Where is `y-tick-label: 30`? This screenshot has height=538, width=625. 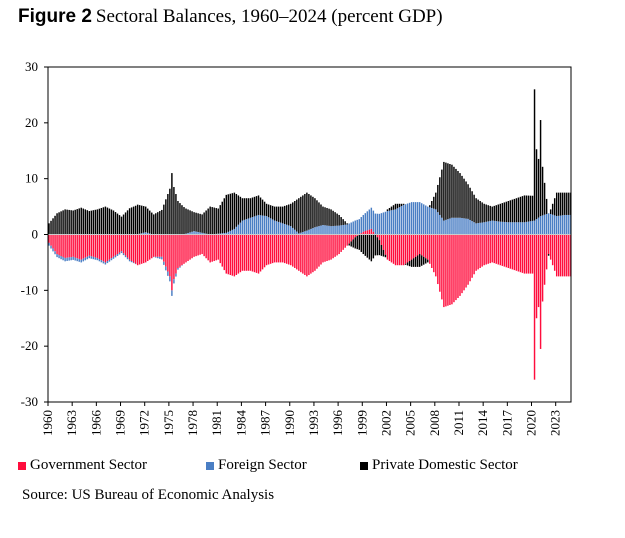
y-tick-label: 30 is located at coordinates (31, 66).